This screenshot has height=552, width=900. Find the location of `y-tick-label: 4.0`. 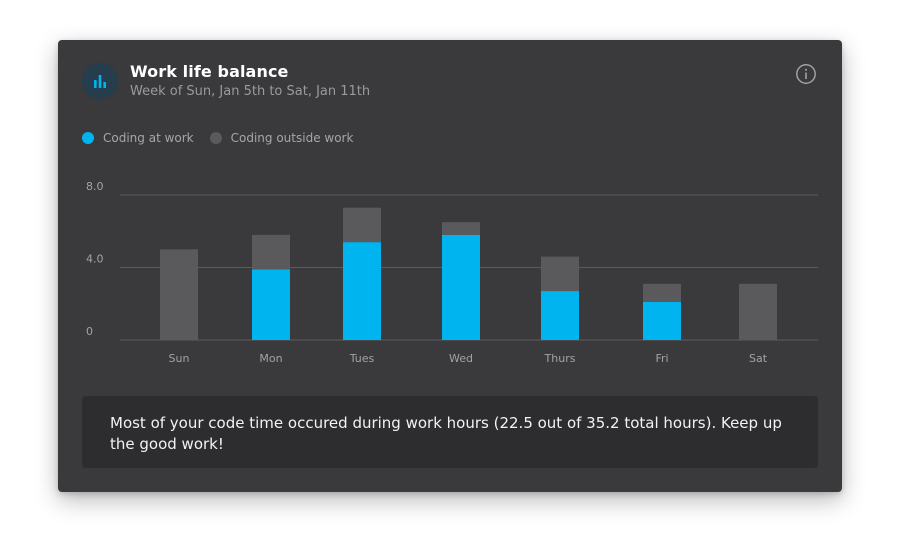

y-tick-label: 4.0 is located at coordinates (95, 259).